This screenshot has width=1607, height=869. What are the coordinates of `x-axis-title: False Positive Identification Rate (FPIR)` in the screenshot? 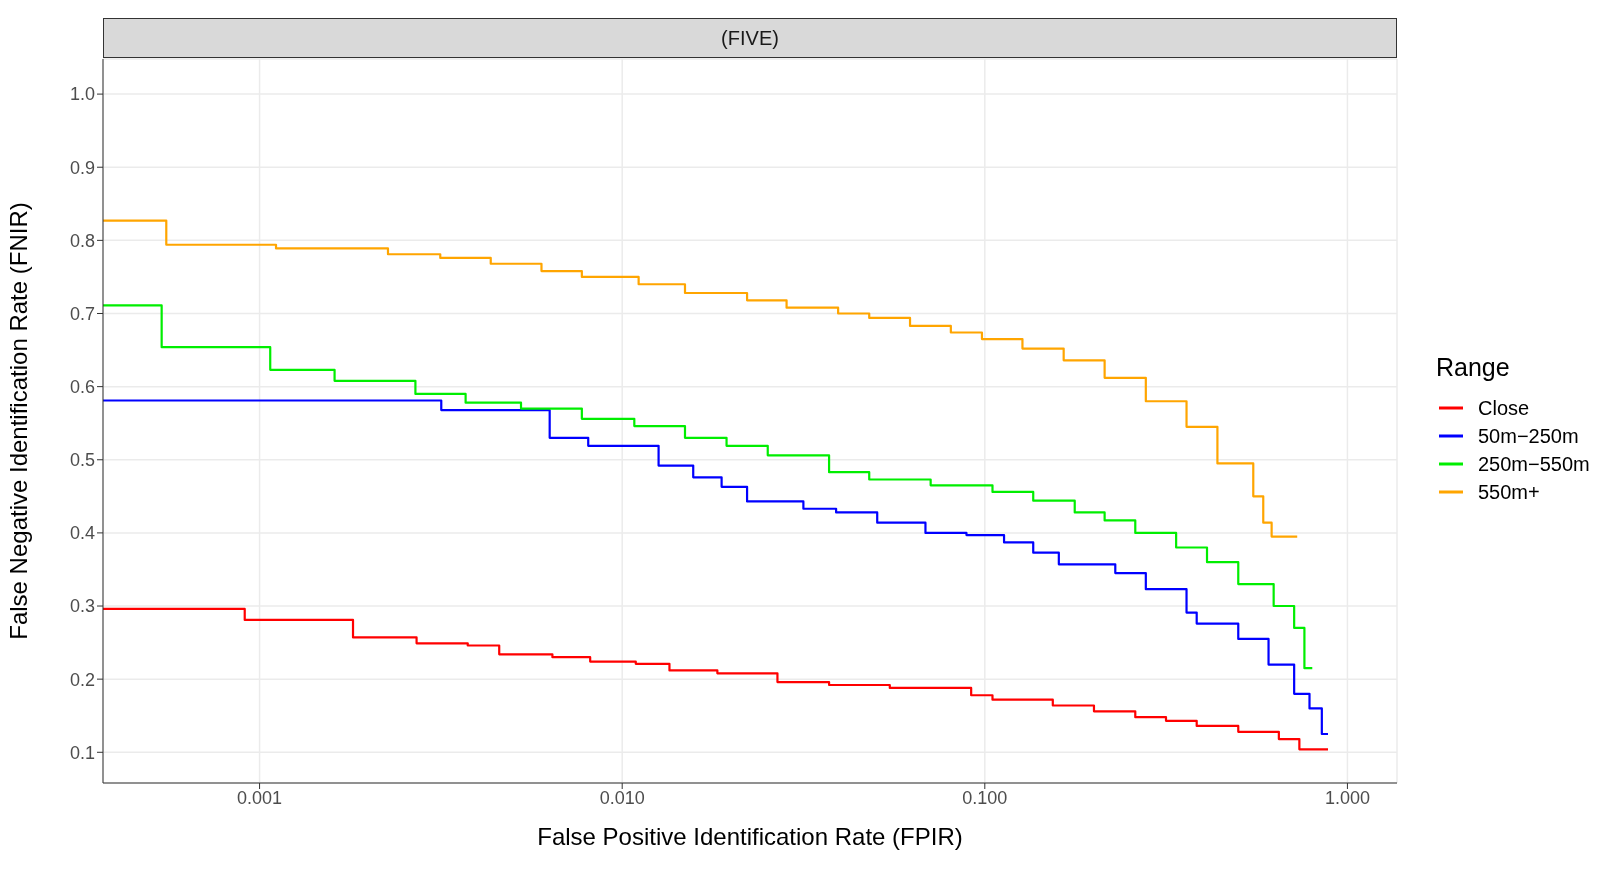 It's located at (750, 836).